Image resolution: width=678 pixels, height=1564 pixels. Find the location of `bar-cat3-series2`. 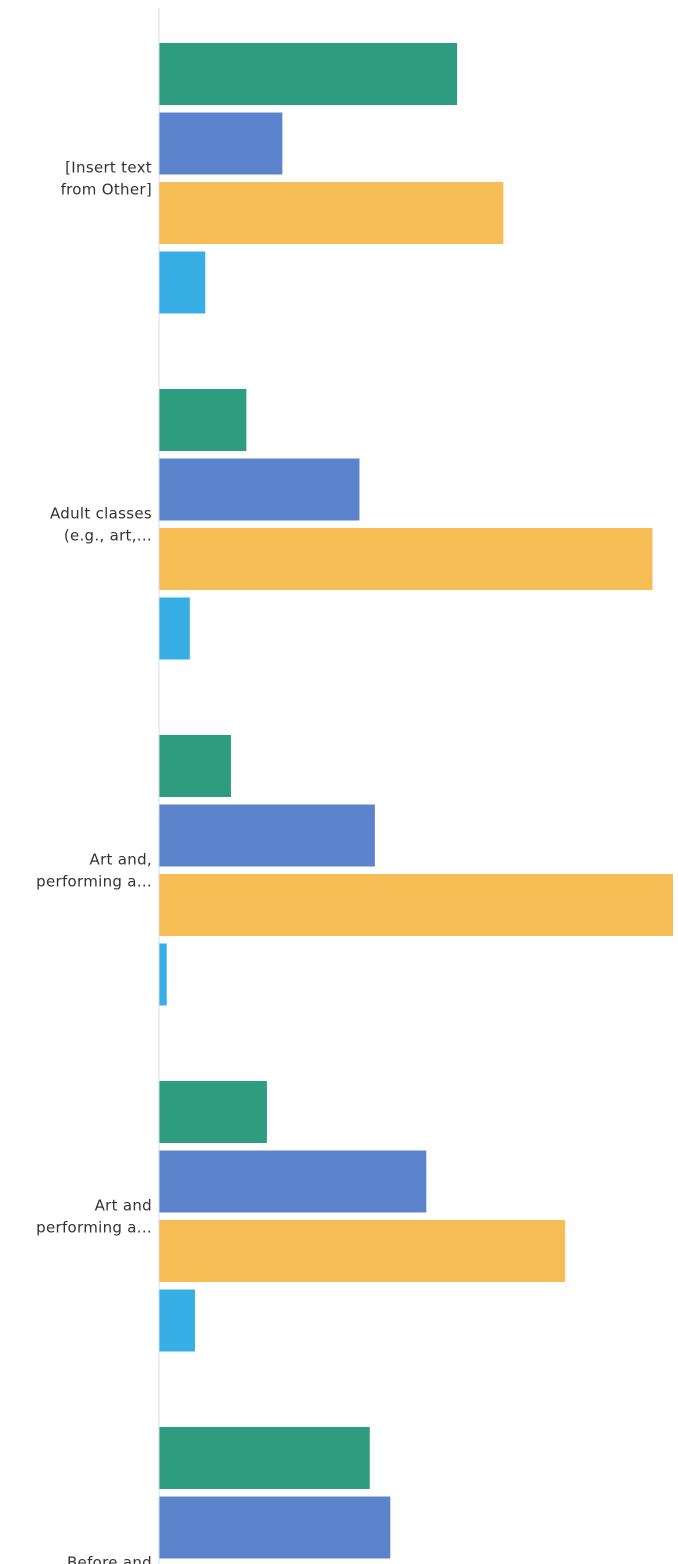

bar-cat3-series2 is located at coordinates (267, 835).